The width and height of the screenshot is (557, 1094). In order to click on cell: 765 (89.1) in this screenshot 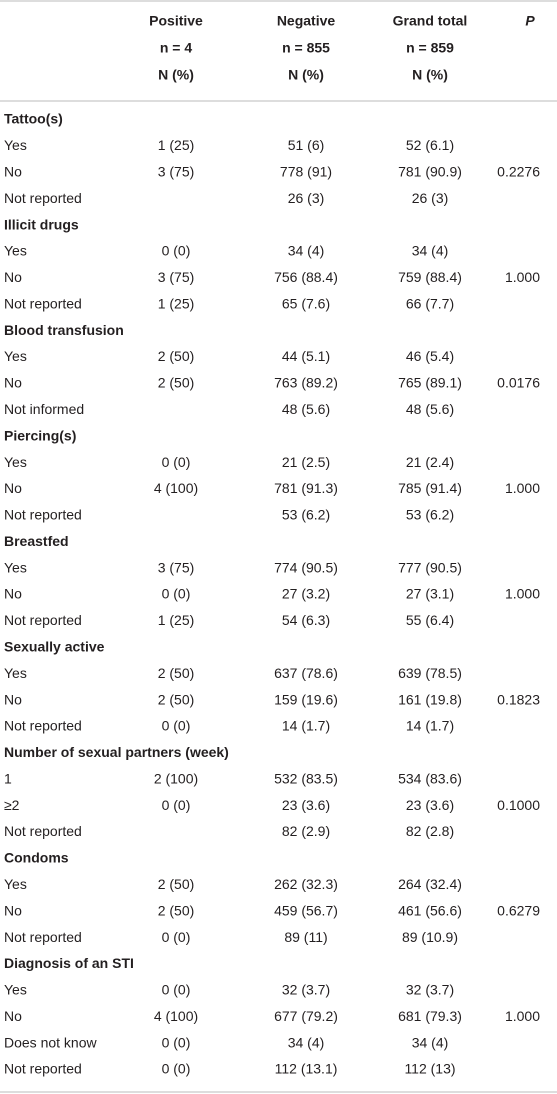, I will do `click(430, 383)`.